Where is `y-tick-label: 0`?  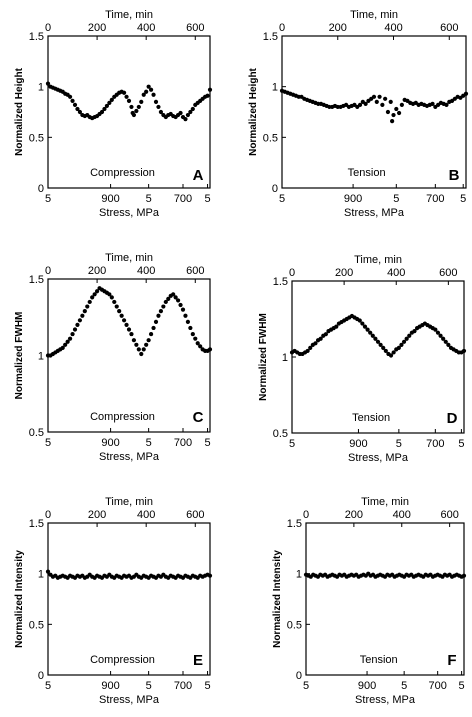
y-tick-label: 0 is located at coordinates (41, 676).